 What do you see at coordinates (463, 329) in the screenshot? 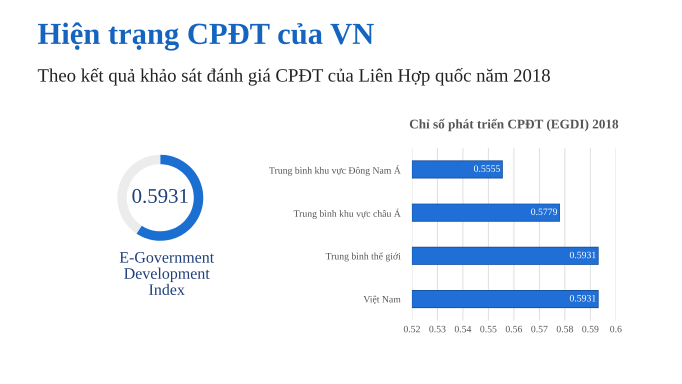
I see `x-tick-label: 0.54` at bounding box center [463, 329].